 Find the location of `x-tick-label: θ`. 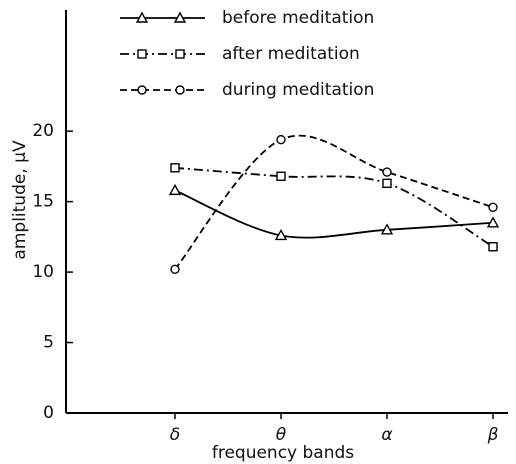

x-tick-label: θ is located at coordinates (281, 435).